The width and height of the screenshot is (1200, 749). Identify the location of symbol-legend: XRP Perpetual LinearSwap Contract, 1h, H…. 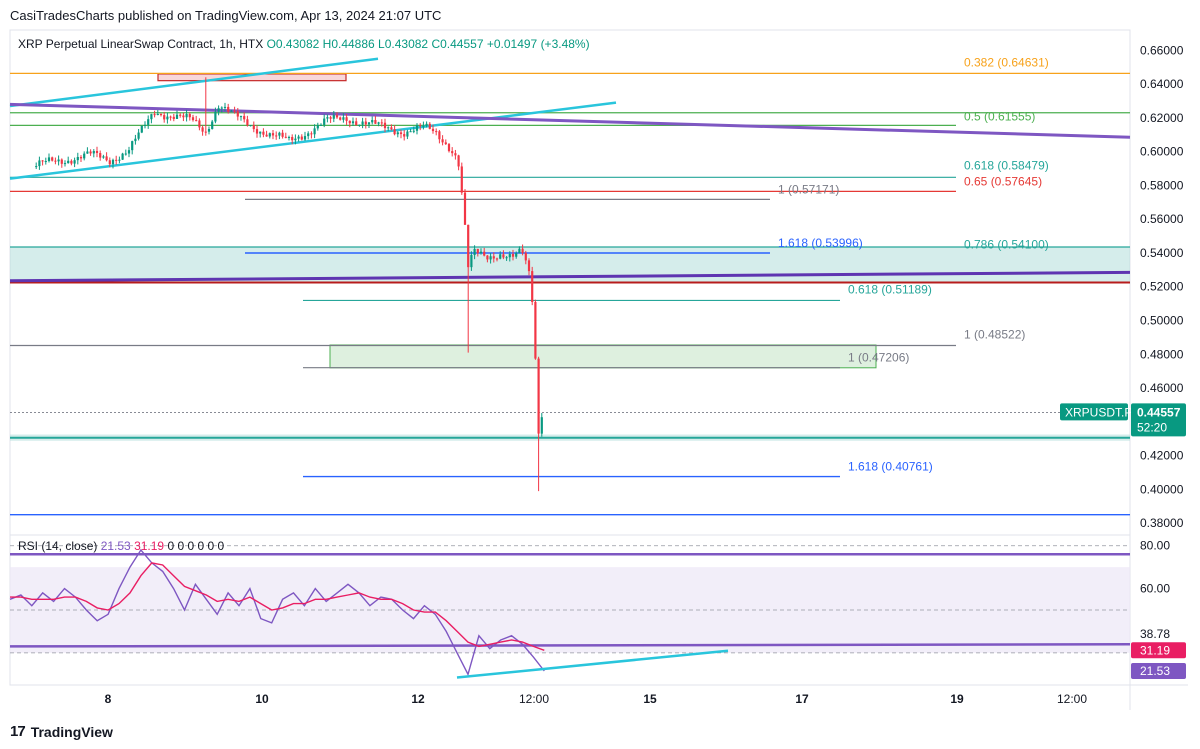
(304, 44).